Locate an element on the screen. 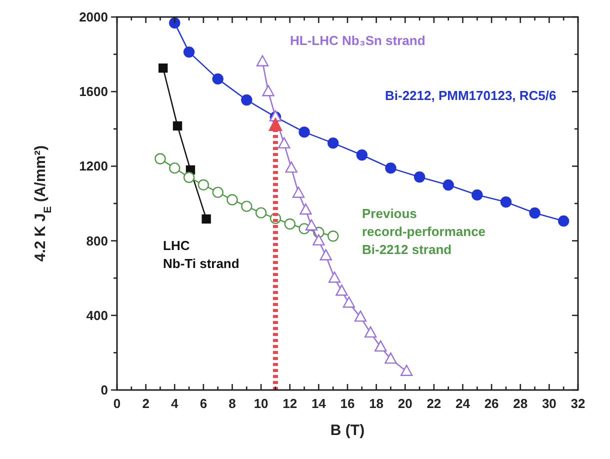 The image size is (610, 459). x-tick-label: 24 is located at coordinates (463, 403).